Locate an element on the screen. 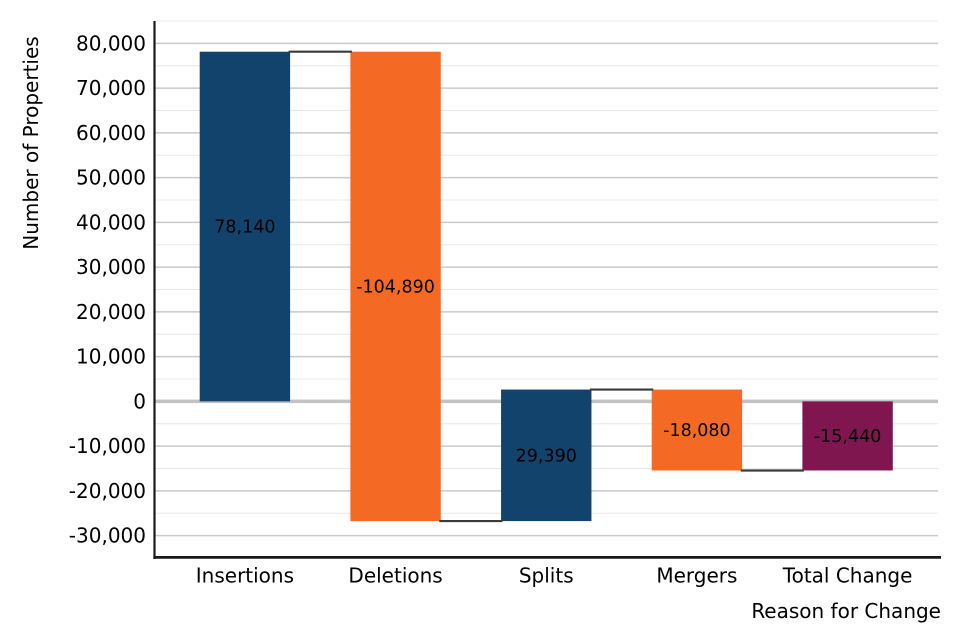 The image size is (960, 640). y-tick-label: 60,000 is located at coordinates (111, 133).